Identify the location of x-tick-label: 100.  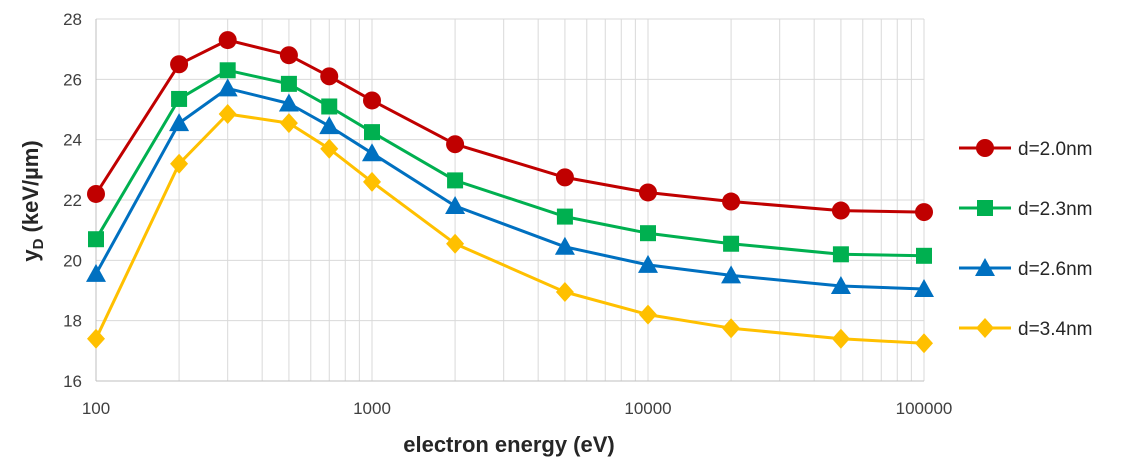
(96, 408).